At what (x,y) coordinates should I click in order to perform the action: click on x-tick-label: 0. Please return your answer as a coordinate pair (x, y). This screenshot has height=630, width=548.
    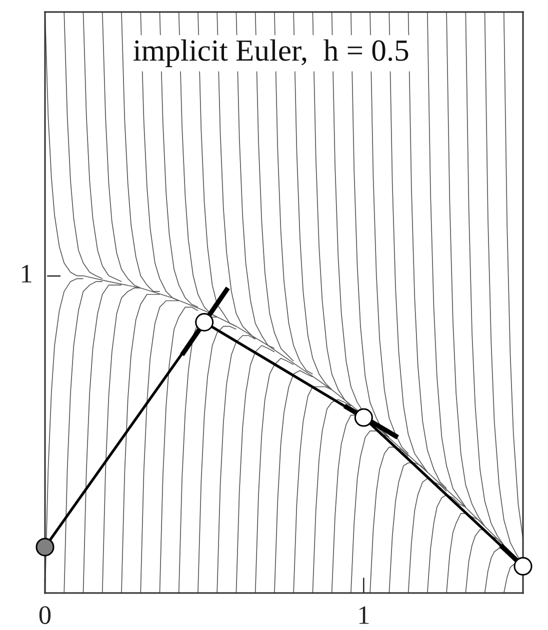
    Looking at the image, I should click on (45, 615).